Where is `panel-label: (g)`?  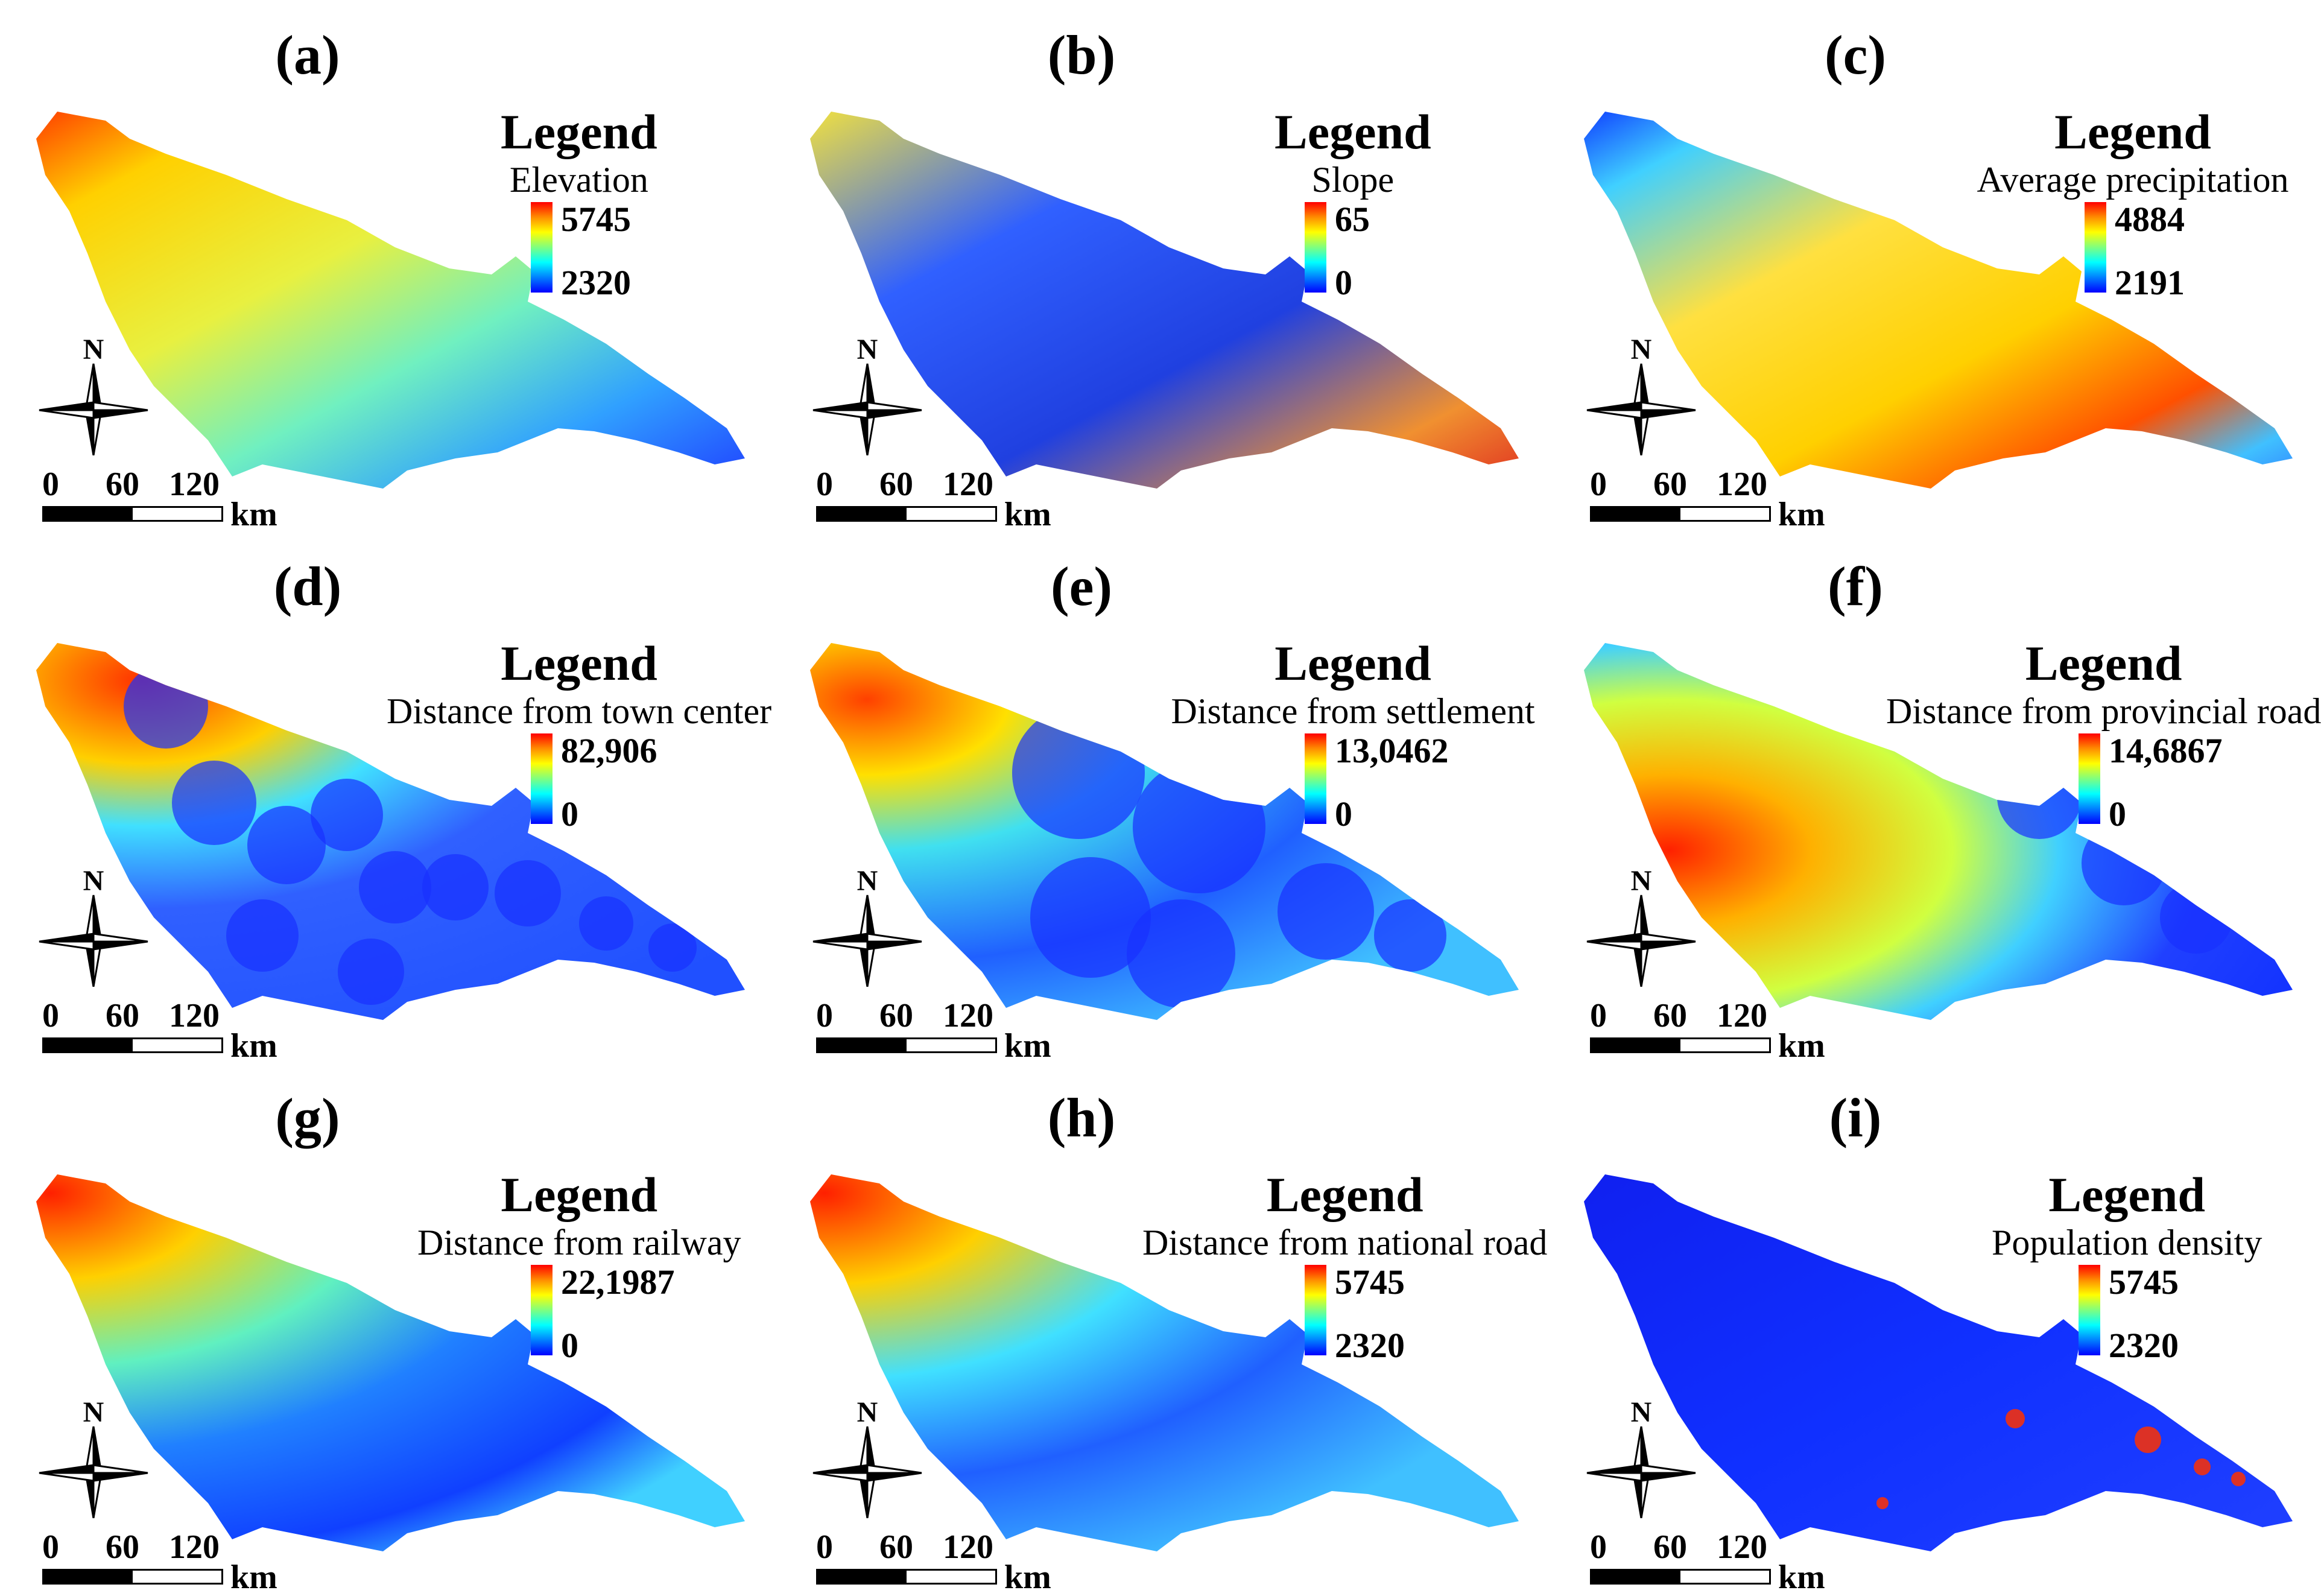 panel-label: (g) is located at coordinates (308, 1117).